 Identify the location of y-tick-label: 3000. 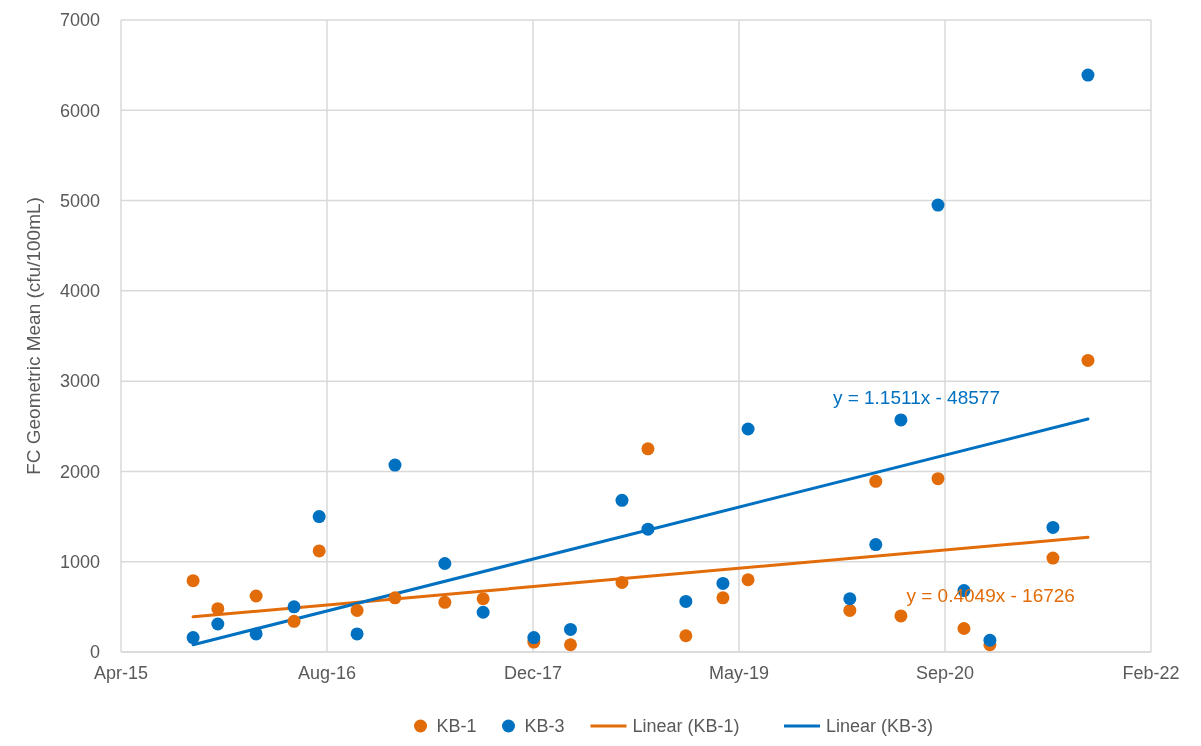
(79, 381).